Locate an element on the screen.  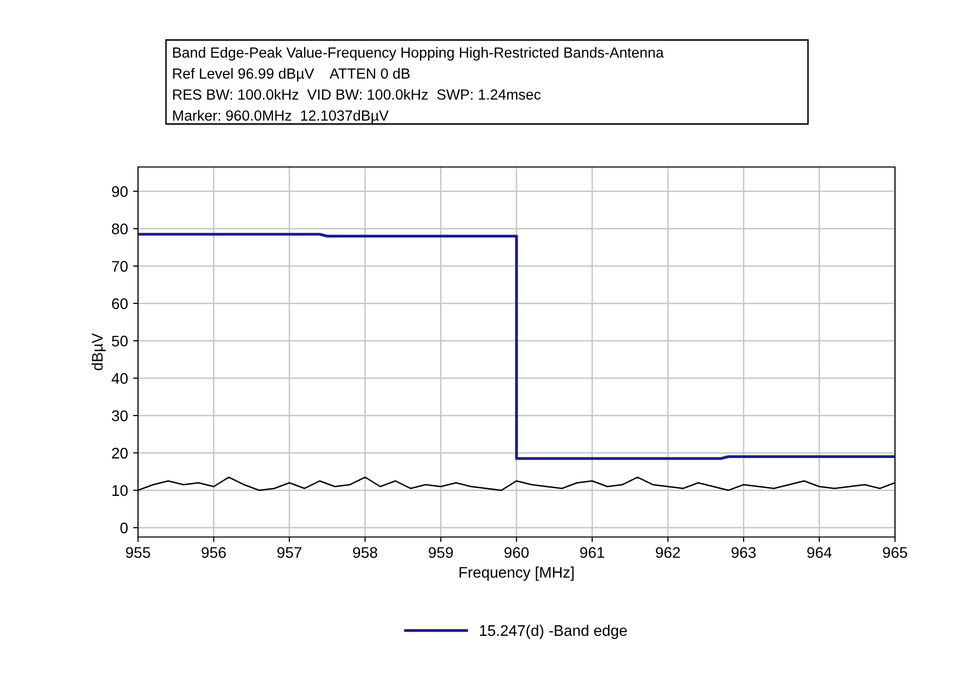
y-tick-label: 80 is located at coordinates (120, 229).